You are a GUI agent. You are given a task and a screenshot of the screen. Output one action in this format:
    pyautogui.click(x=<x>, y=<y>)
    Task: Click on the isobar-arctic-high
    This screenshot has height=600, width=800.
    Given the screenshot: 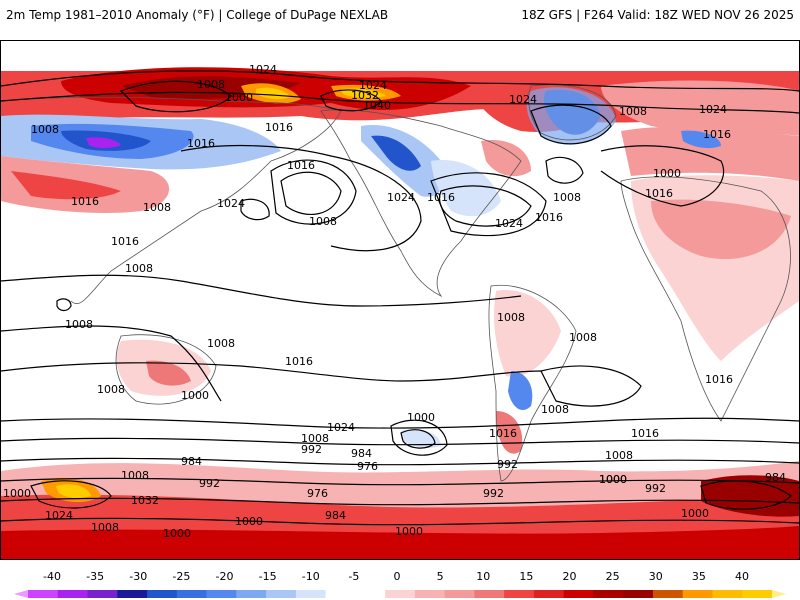 What is the action you would take?
    pyautogui.click(x=351, y=100)
    